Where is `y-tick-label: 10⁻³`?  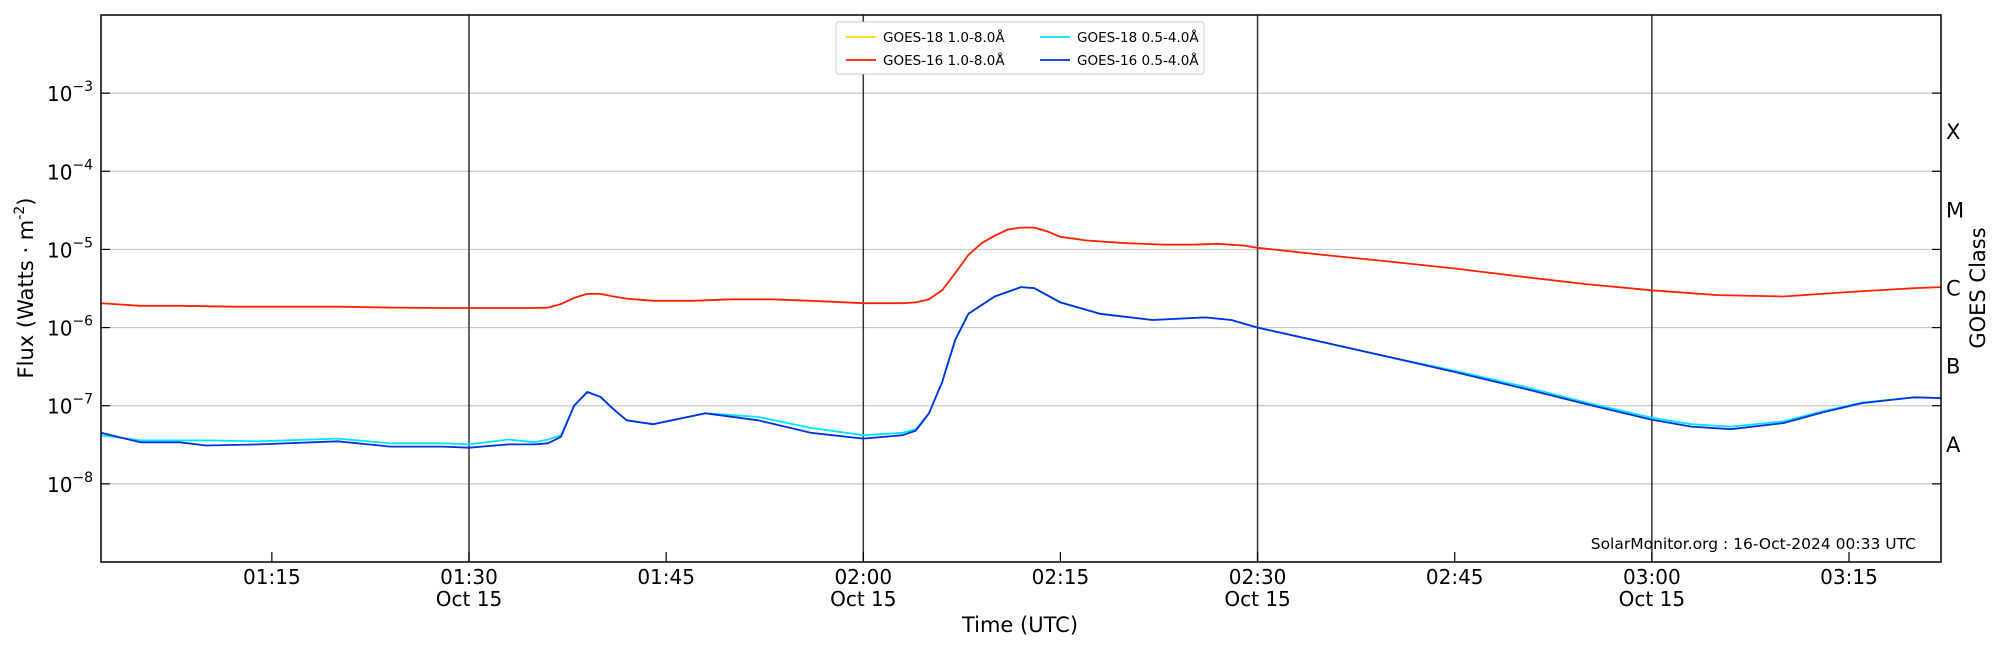
y-tick-label: 10⁻³ is located at coordinates (70, 92).